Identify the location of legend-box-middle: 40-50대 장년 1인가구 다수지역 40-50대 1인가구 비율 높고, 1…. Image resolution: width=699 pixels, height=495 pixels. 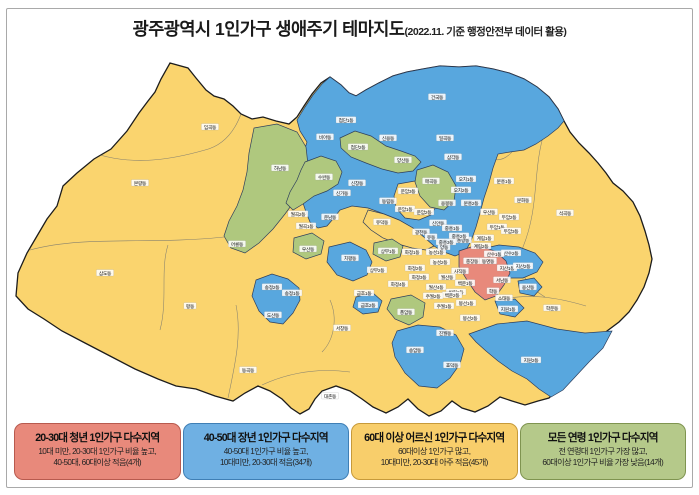
(265, 451).